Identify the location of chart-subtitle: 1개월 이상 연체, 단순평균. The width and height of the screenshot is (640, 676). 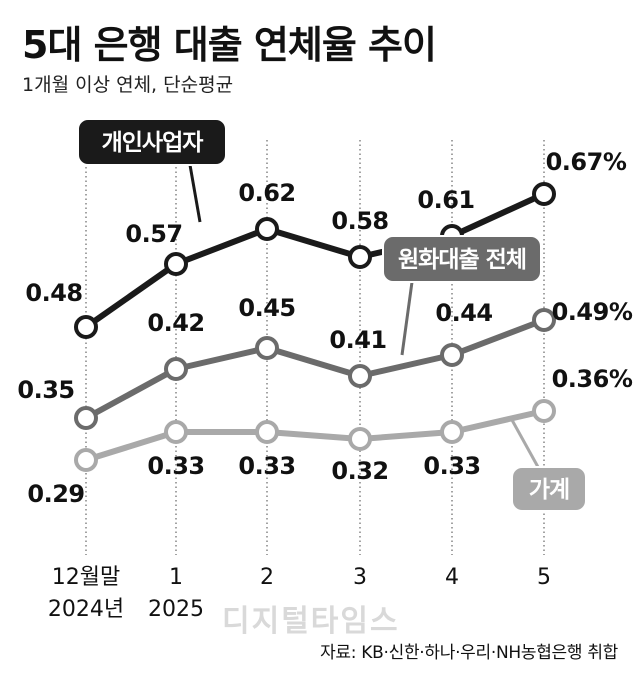
(128, 85).